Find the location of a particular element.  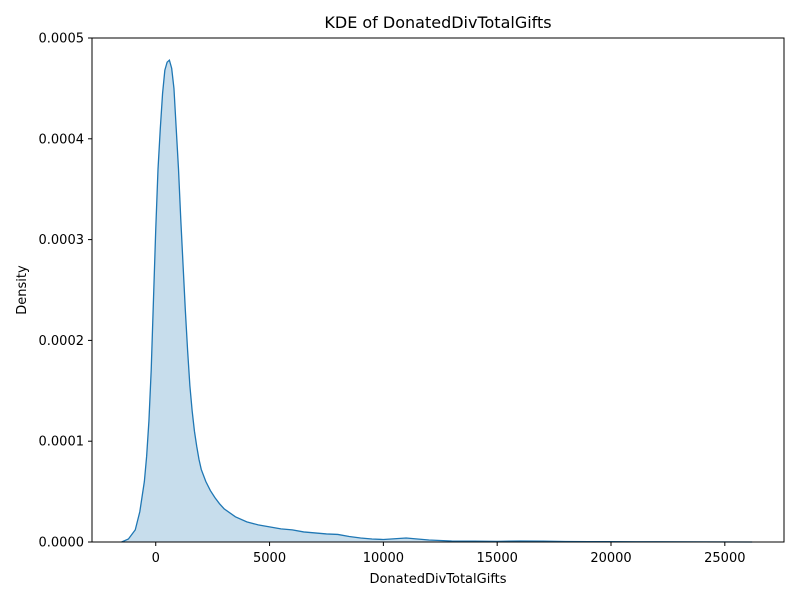

y-axis: 0.0000 0.0001 0.0002 0.0003 0.0004 0.0005 is located at coordinates (65, 291).